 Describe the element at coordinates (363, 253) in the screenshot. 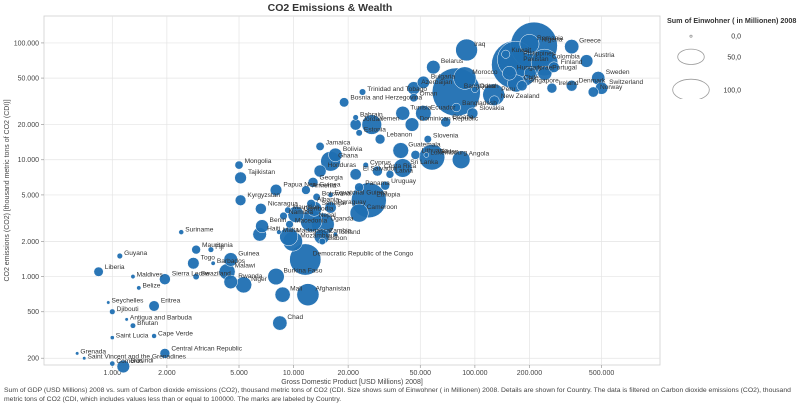

I see `point-label: Democratic Republic of the Congo` at that location.